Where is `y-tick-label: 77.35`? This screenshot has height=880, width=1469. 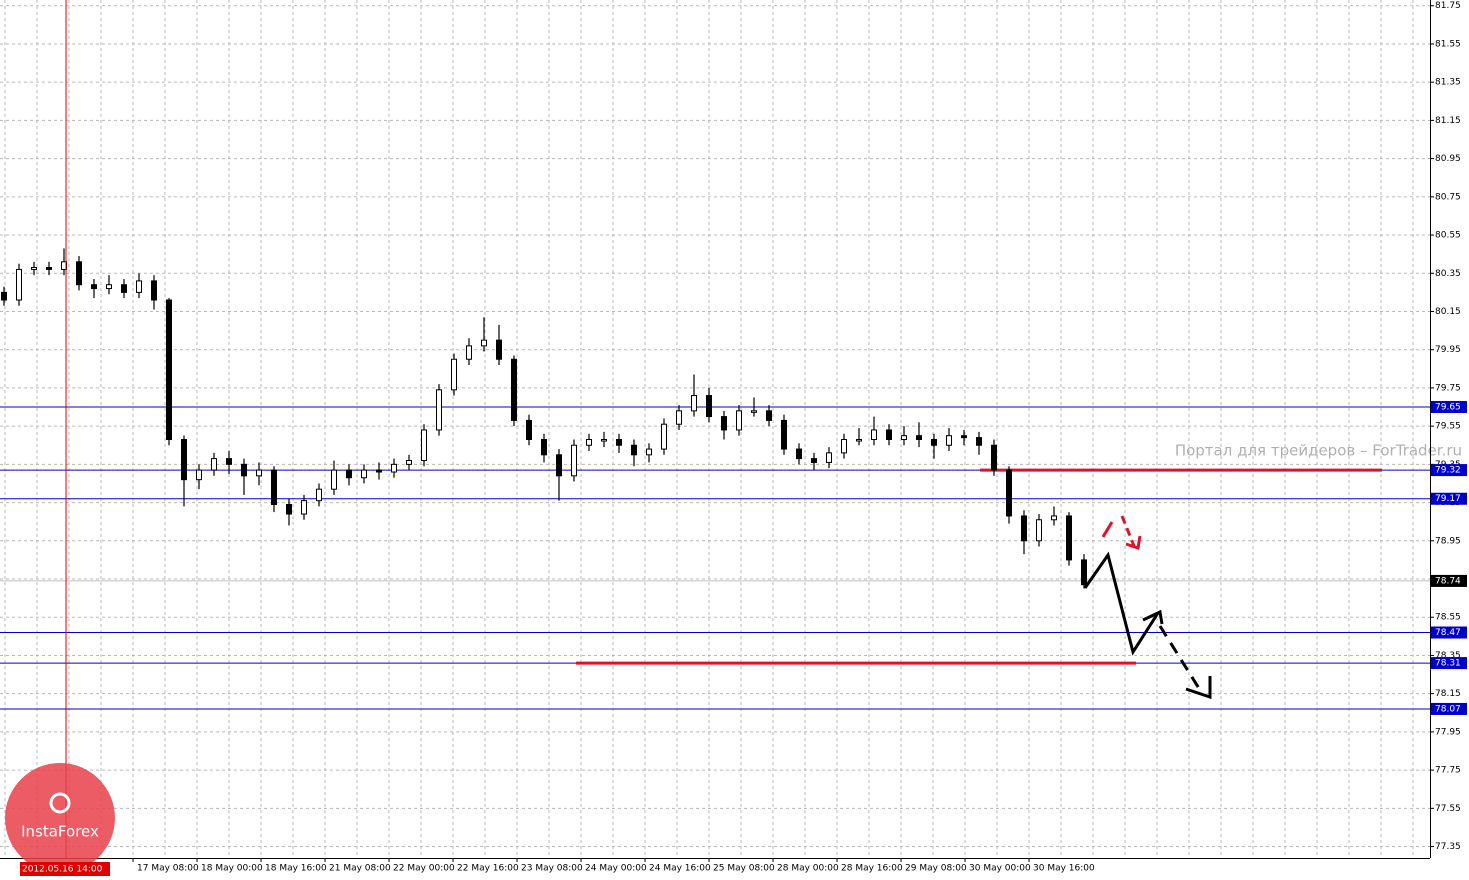
y-tick-label: 77.35 is located at coordinates (1448, 847).